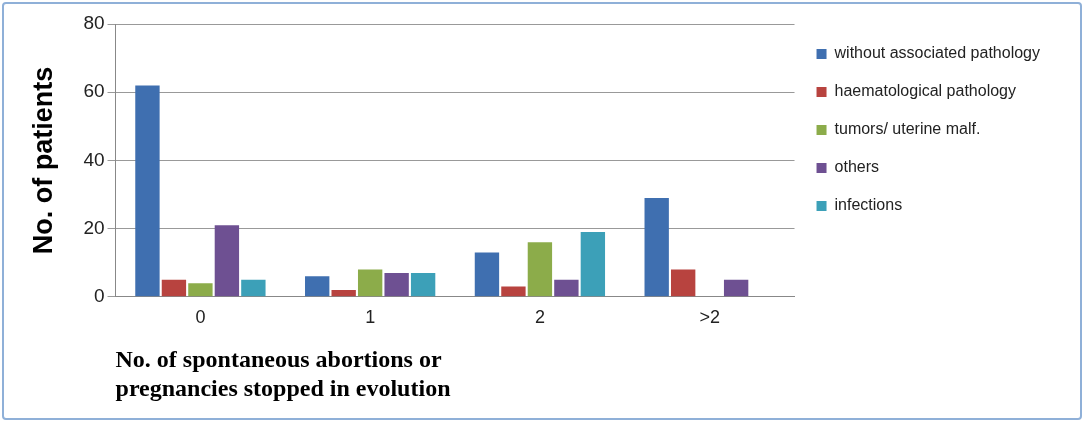  I want to click on y-axis-title: No. of patients, so click(42, 160).